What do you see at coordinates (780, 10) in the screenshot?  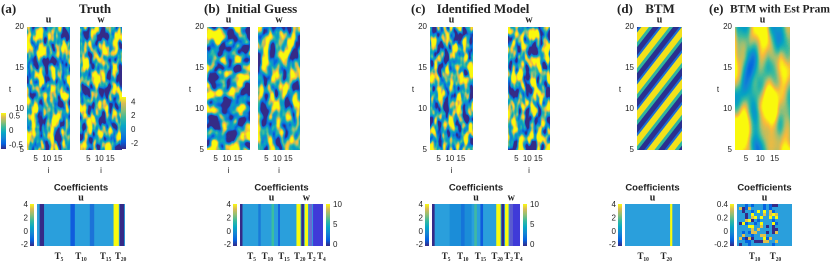 I see `panel-title: BTM with Est Pram` at bounding box center [780, 10].